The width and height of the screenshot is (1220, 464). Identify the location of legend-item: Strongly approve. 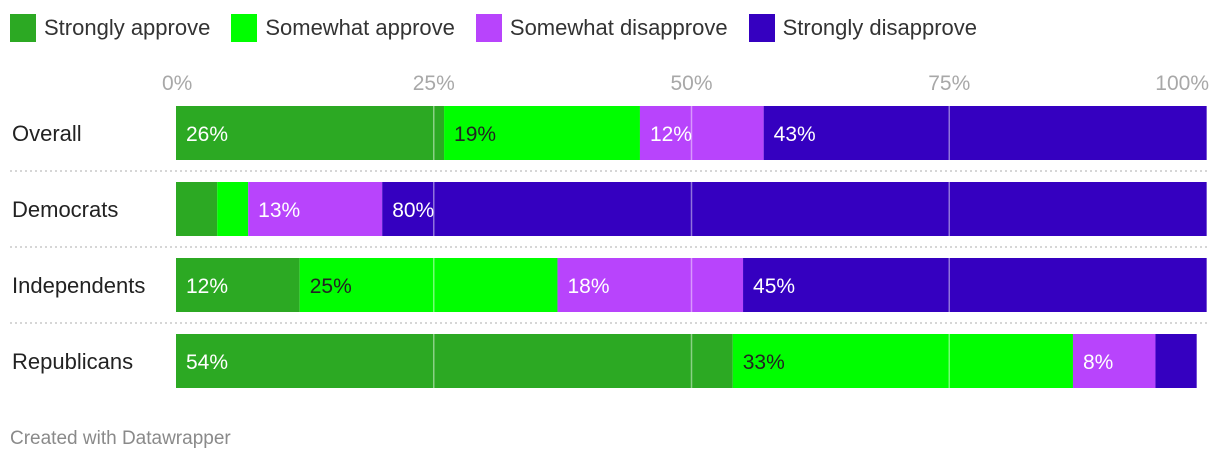
(110, 28).